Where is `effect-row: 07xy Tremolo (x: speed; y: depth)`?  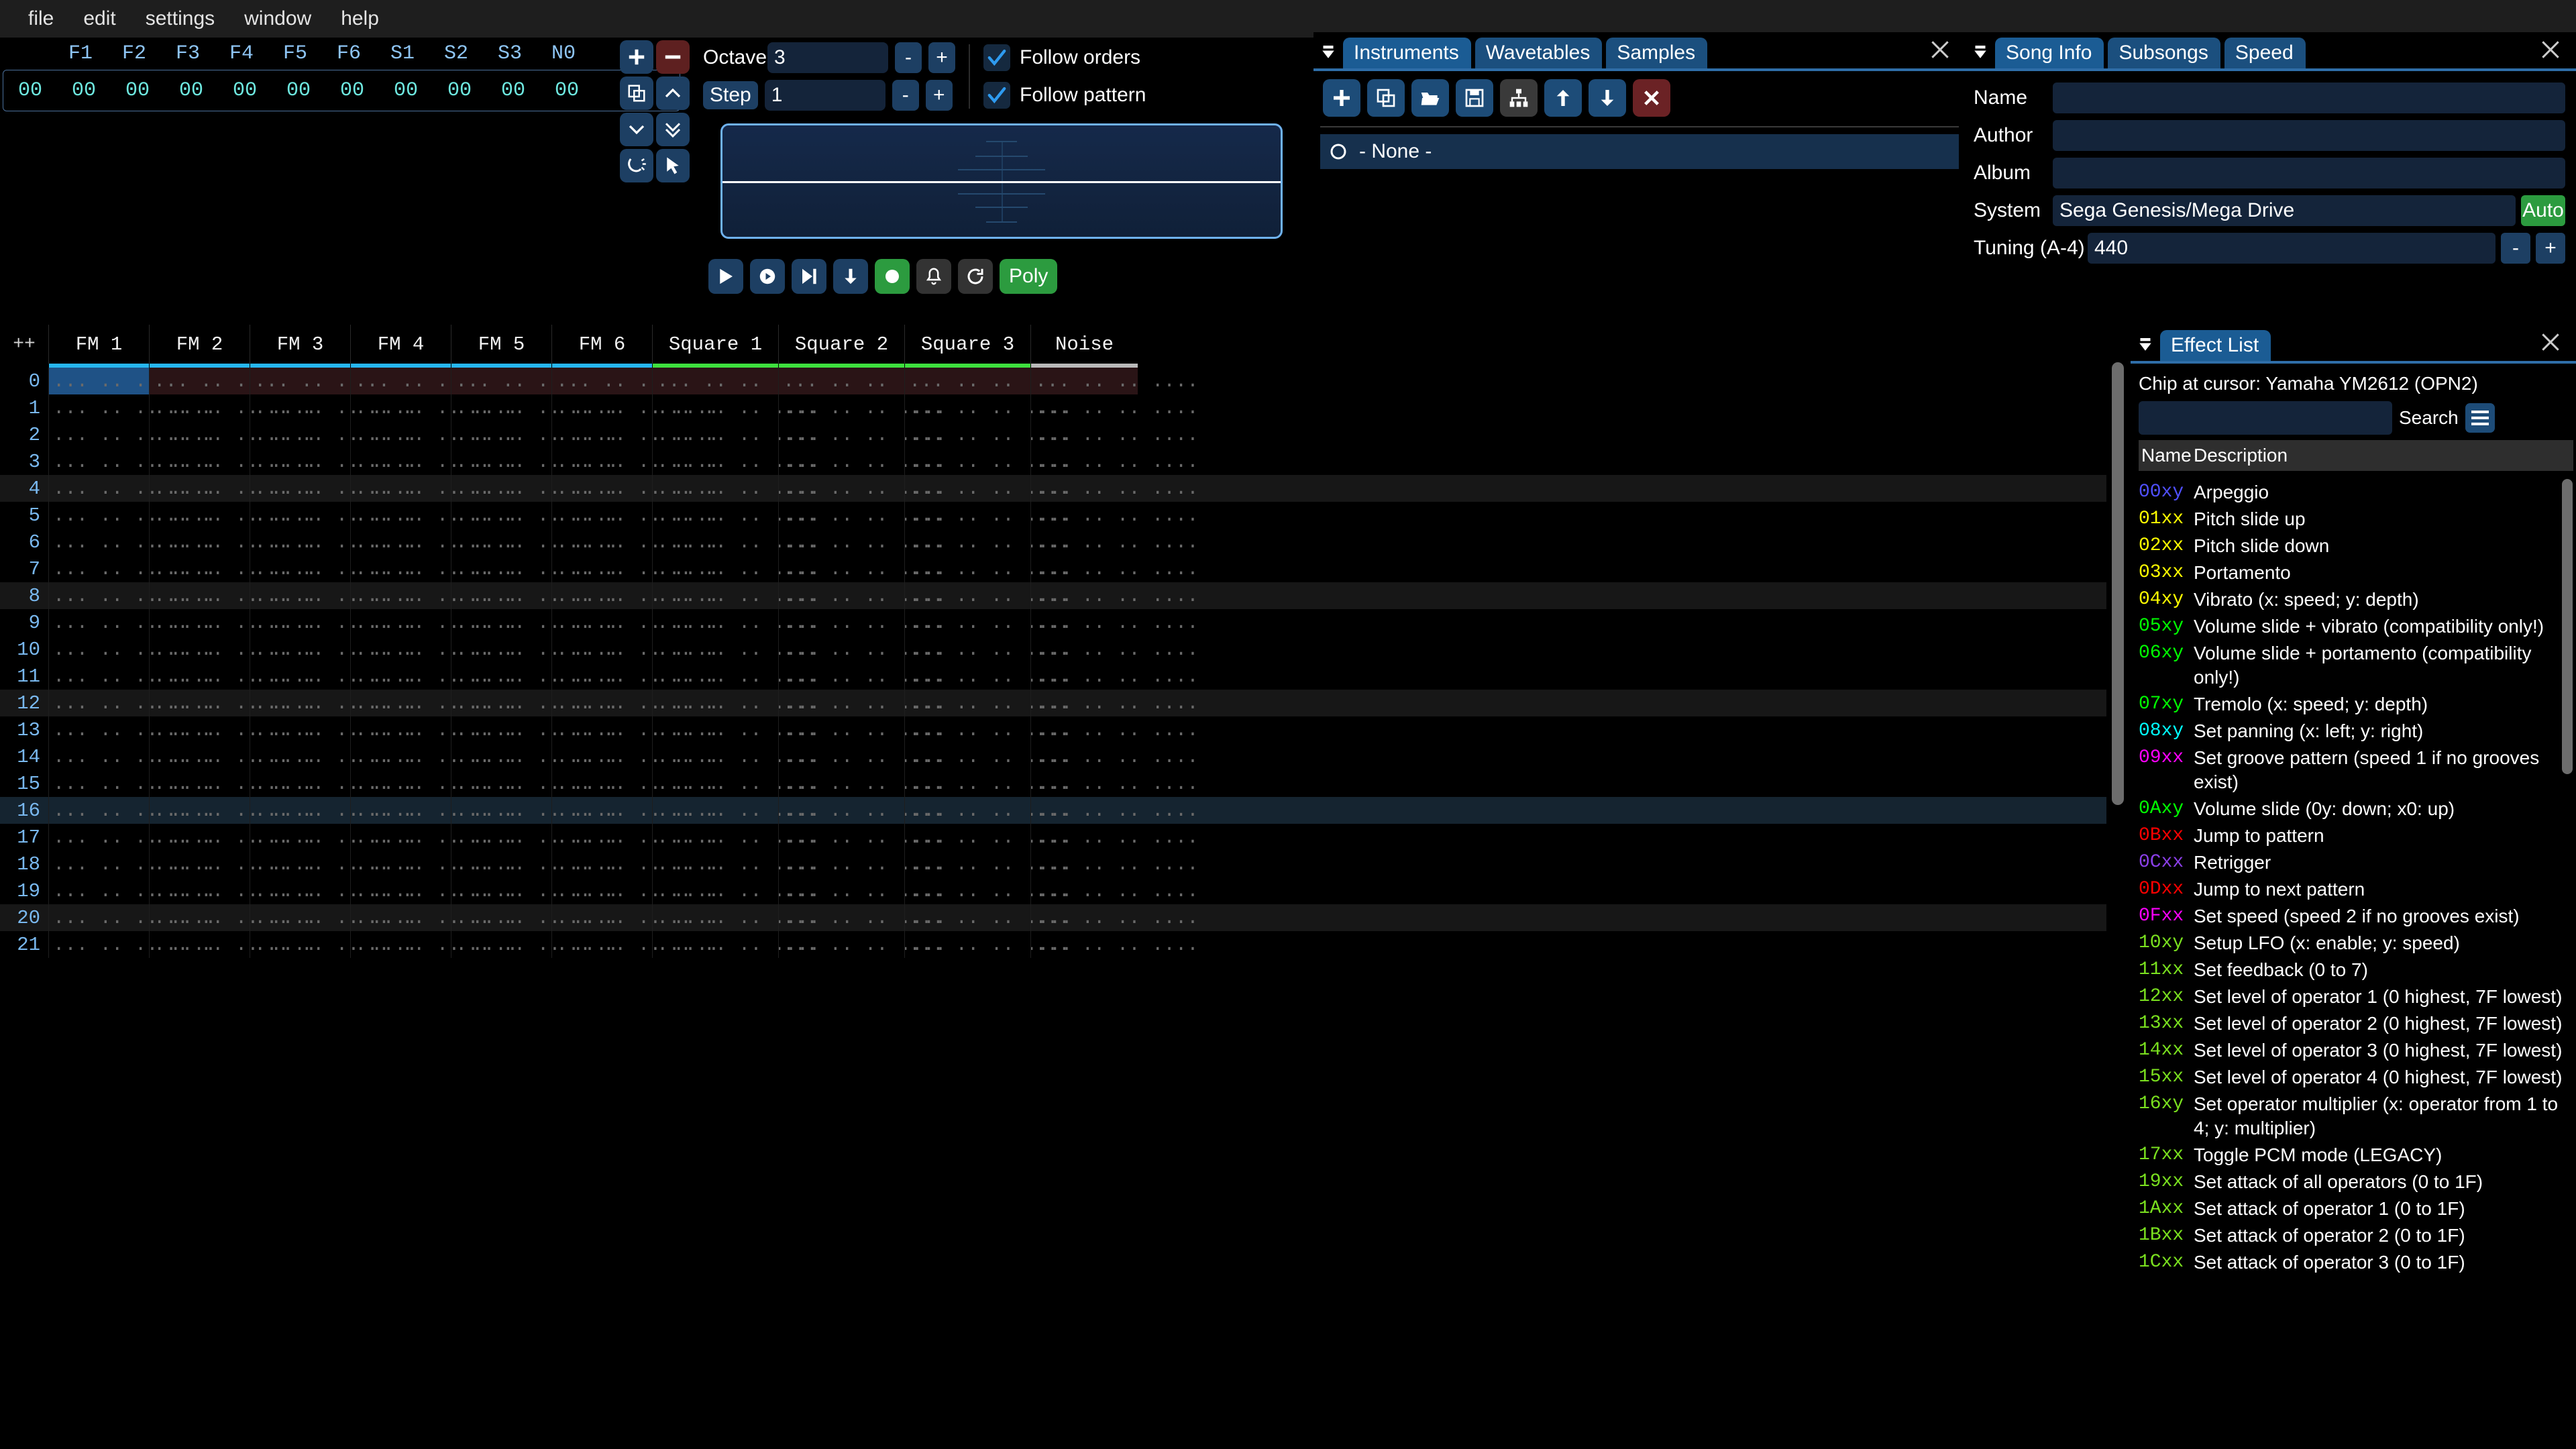
effect-row: 07xy Tremolo (x: speed; y: depth) is located at coordinates (2351, 704).